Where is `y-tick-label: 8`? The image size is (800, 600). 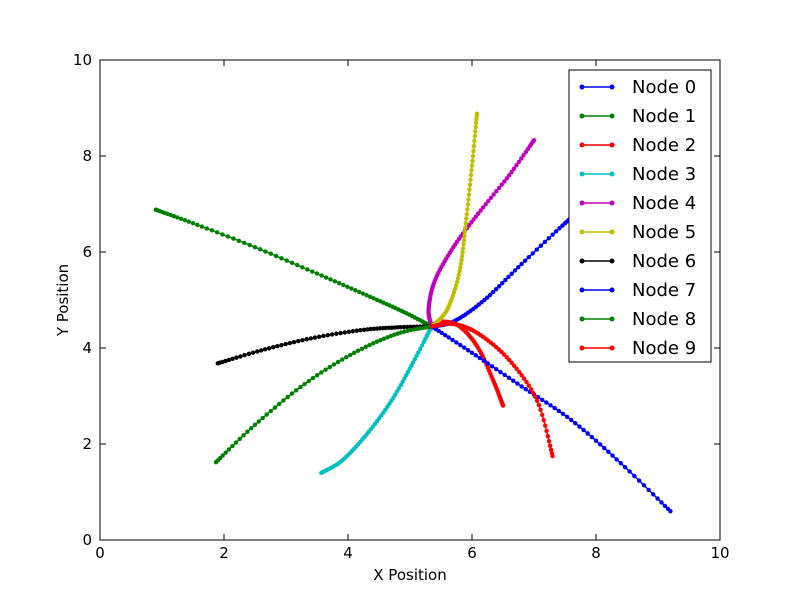
y-tick-label: 8 is located at coordinates (87, 156).